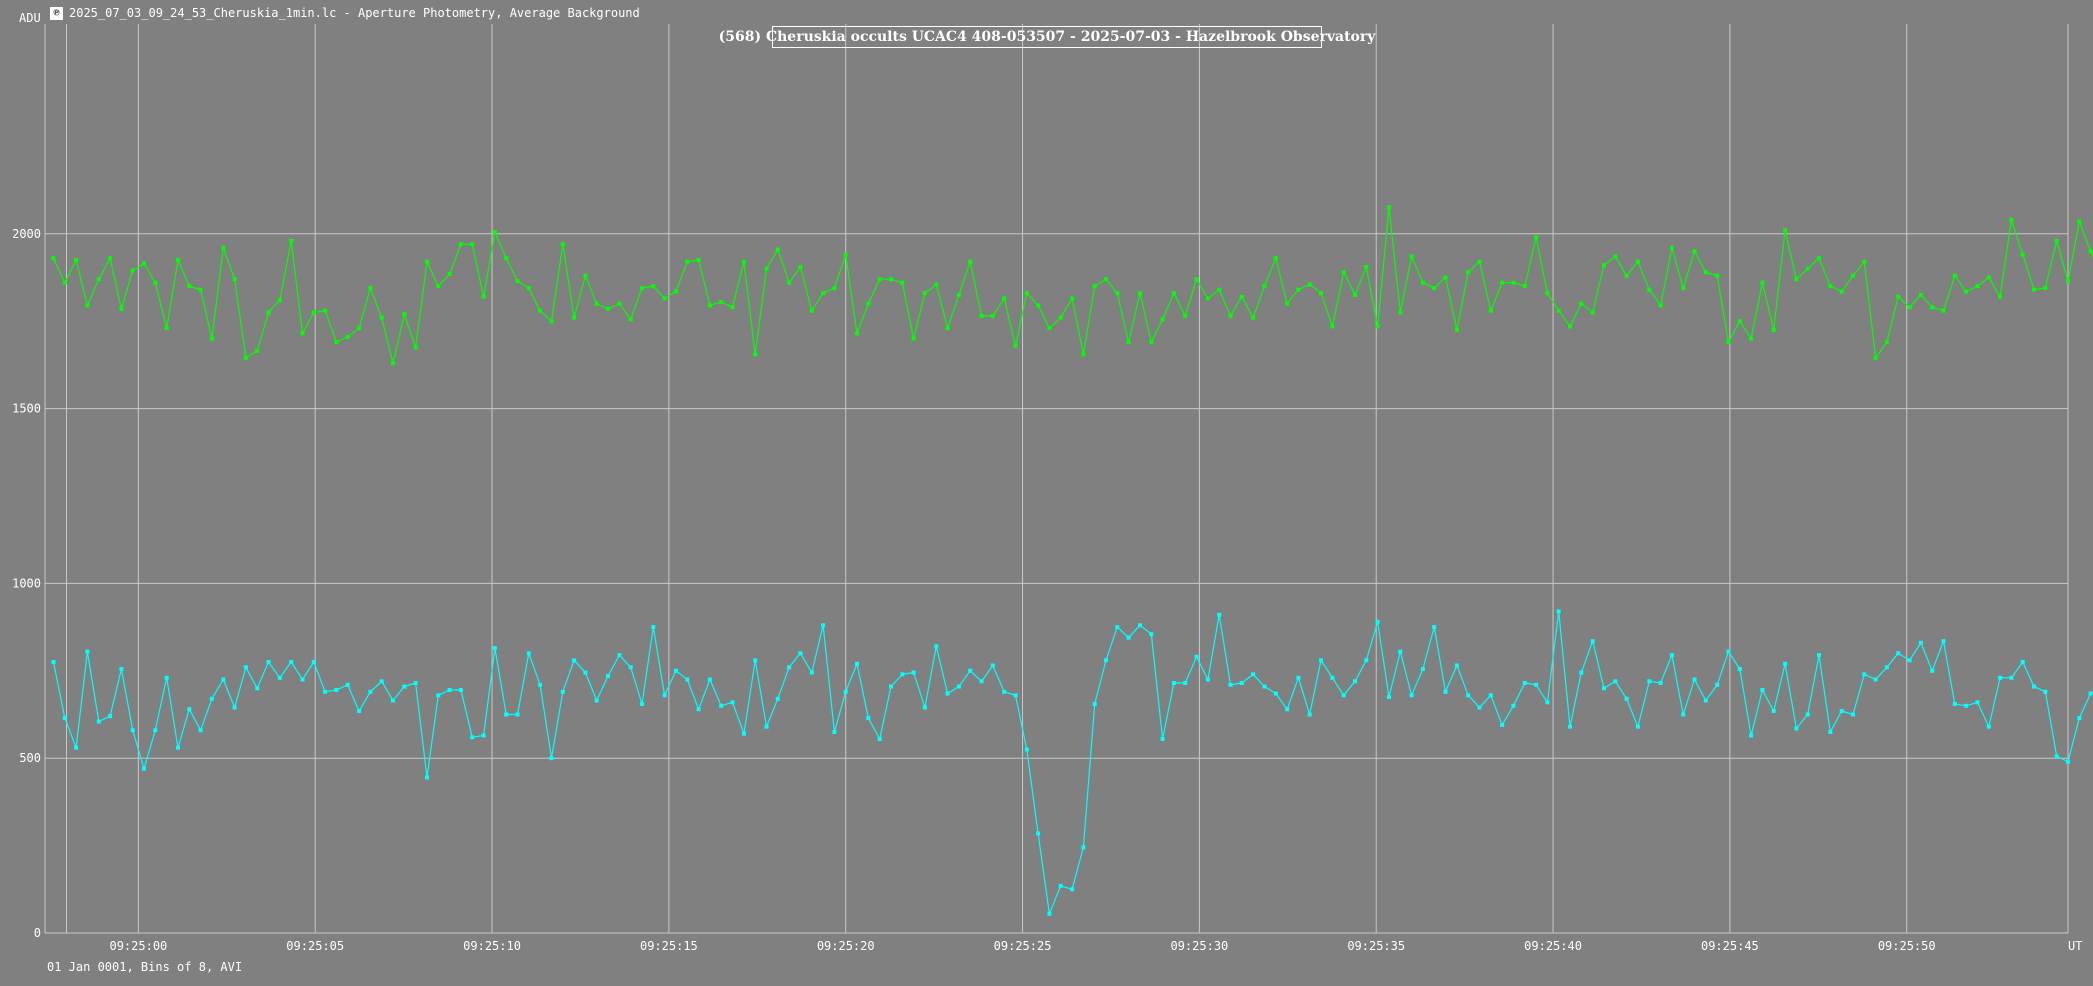 Image resolution: width=2093 pixels, height=986 pixels. I want to click on x-tick-label: 09:25:10, so click(492, 946).